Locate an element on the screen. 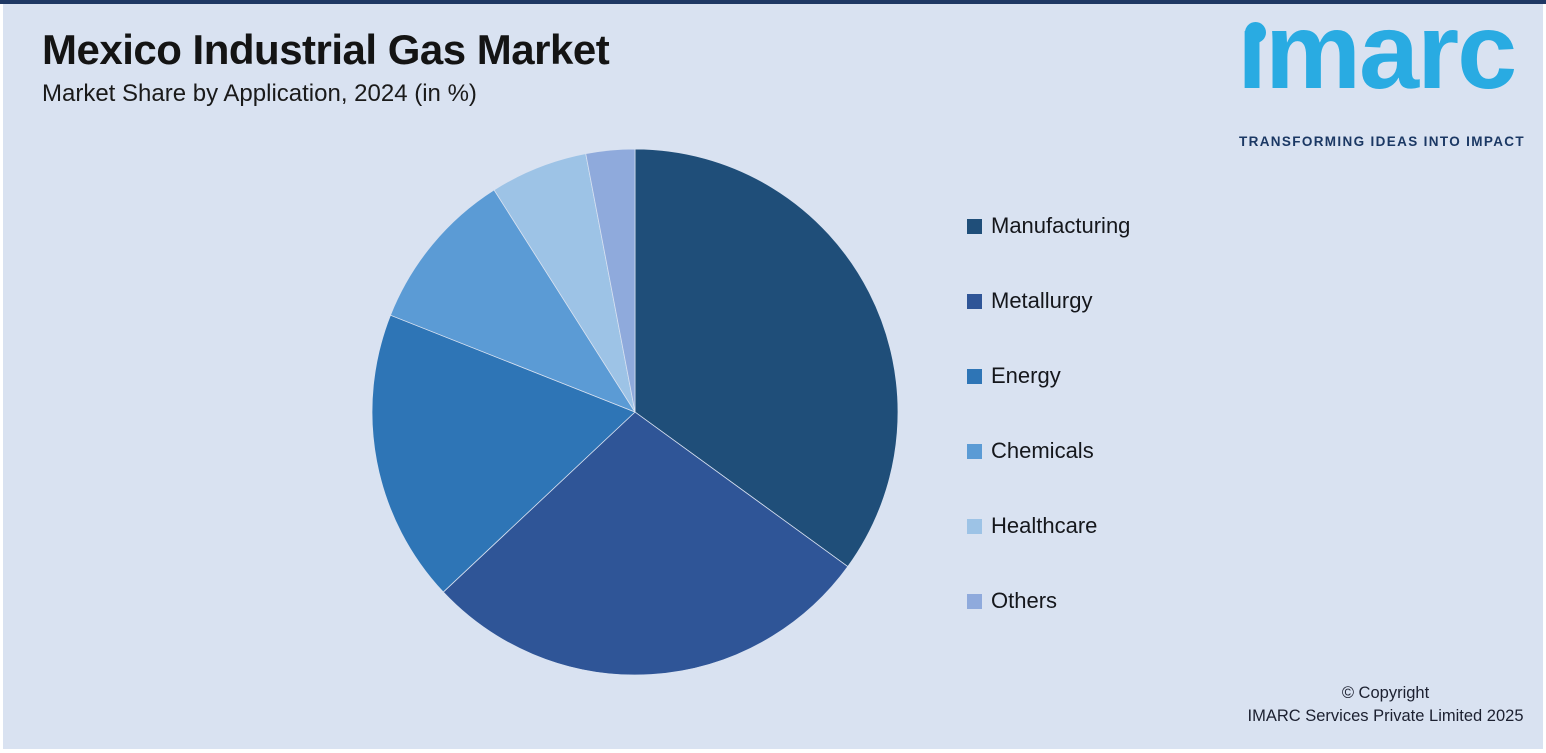 The image size is (1546, 753). page-subtitle: Market Share by Application, 2024 (in %) is located at coordinates (259, 93).